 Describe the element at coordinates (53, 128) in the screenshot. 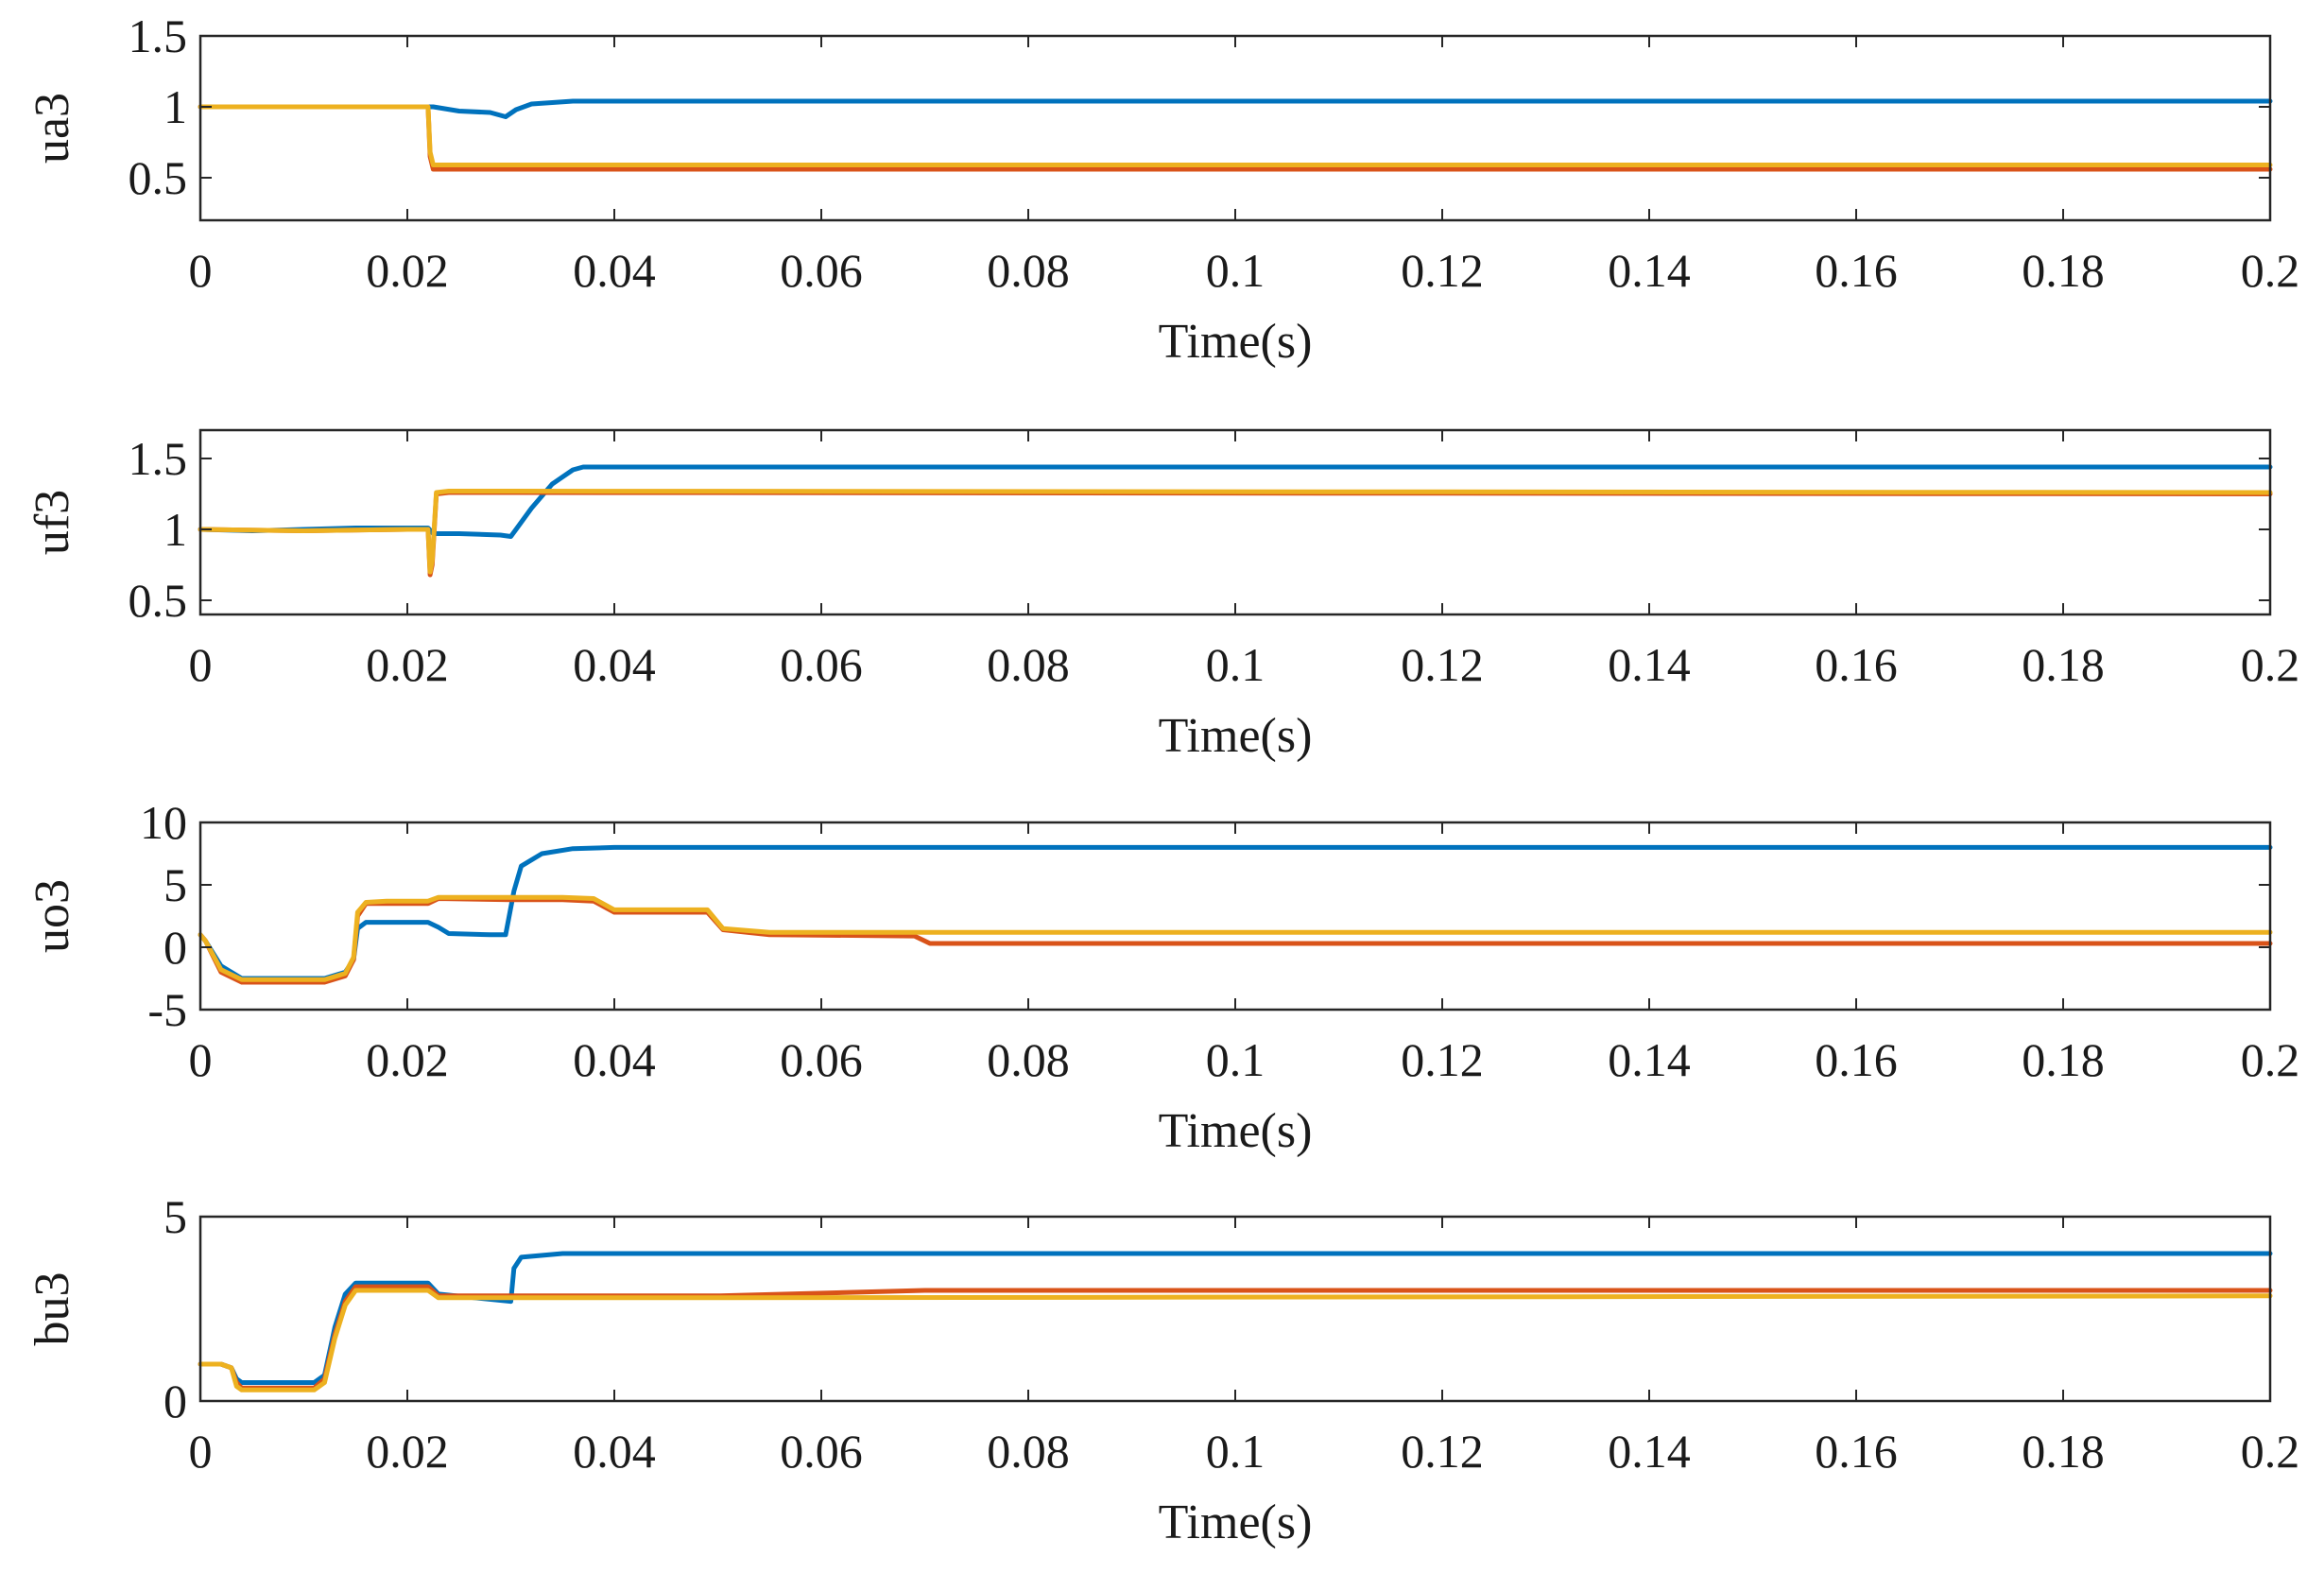

I see `y-axis-label: ua3` at that location.